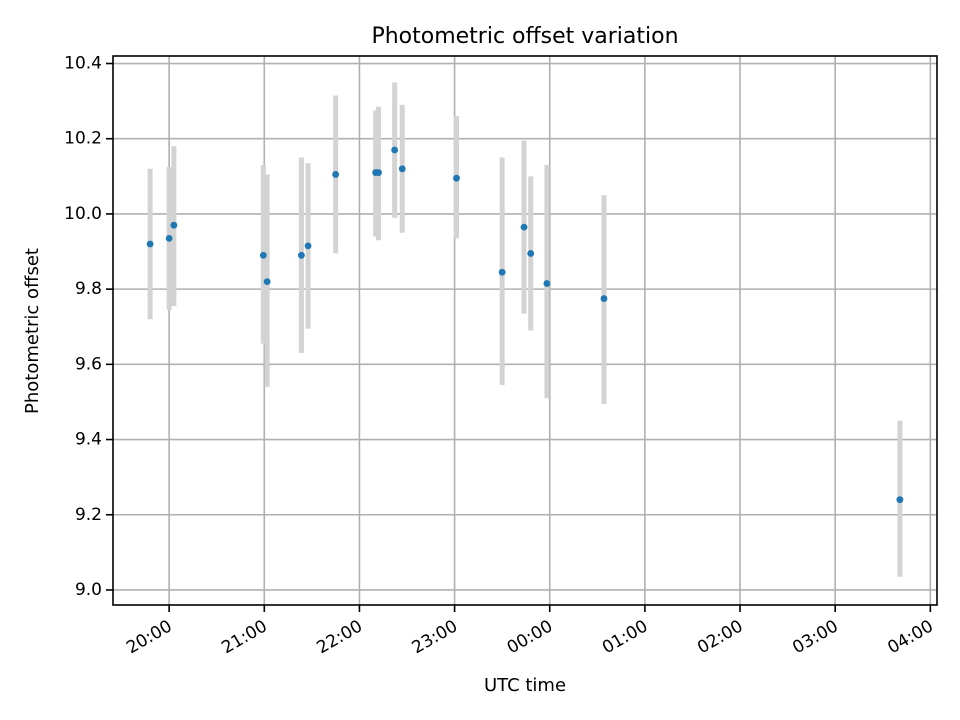  I want to click on y-tick-label: 10.4, so click(83, 64).